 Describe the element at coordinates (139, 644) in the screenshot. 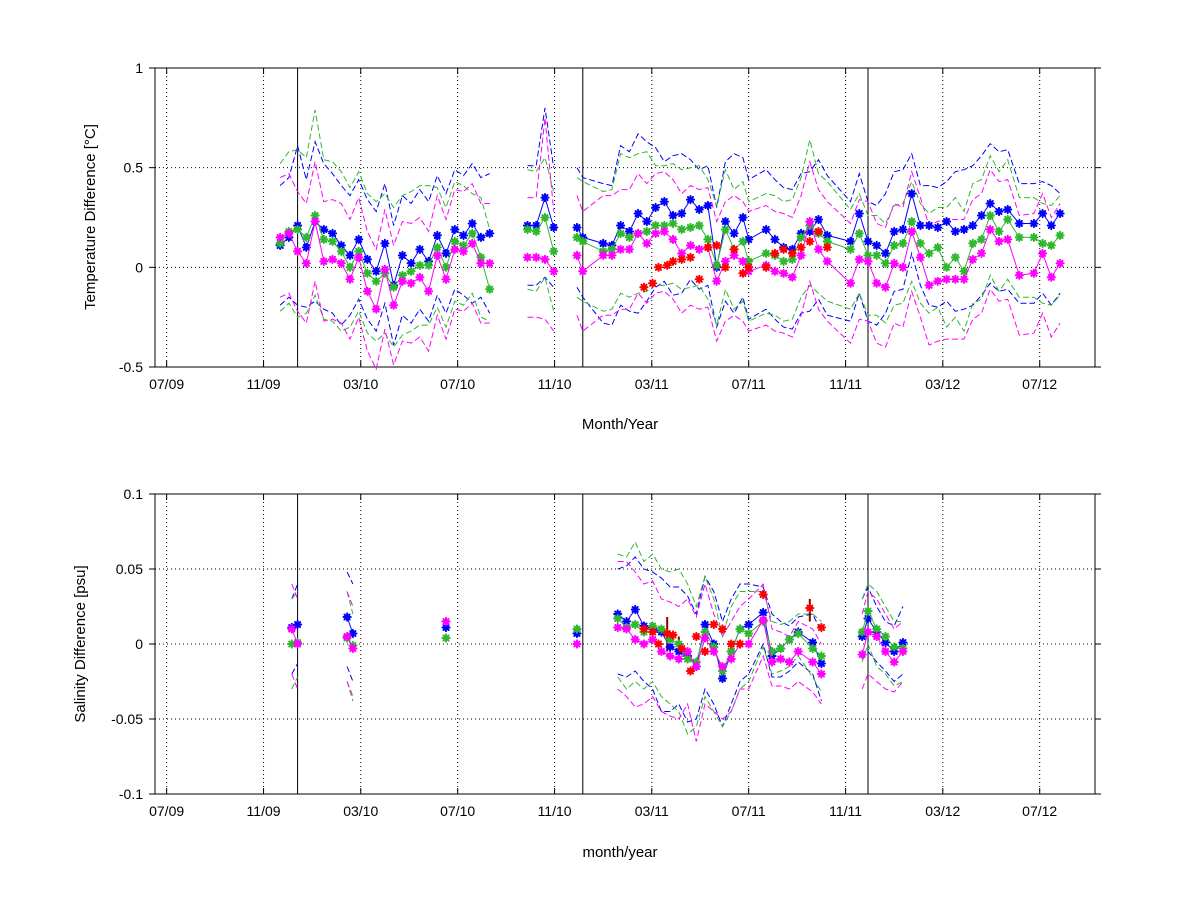

I see `salinity-y-tick-label: 0` at that location.